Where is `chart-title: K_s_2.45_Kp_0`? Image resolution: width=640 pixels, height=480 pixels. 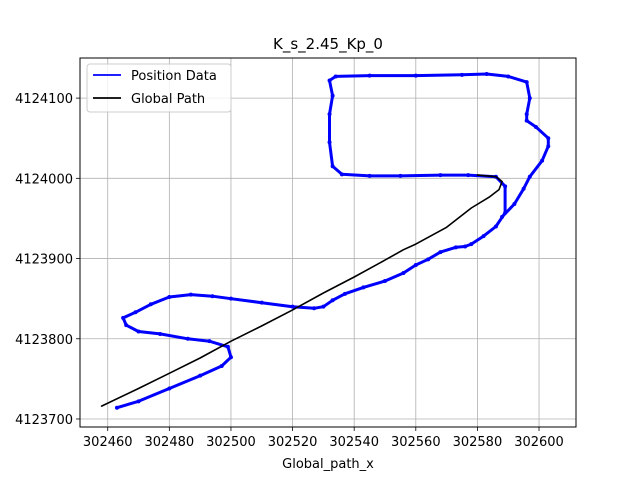 chart-title: K_s_2.45_Kp_0 is located at coordinates (328, 44).